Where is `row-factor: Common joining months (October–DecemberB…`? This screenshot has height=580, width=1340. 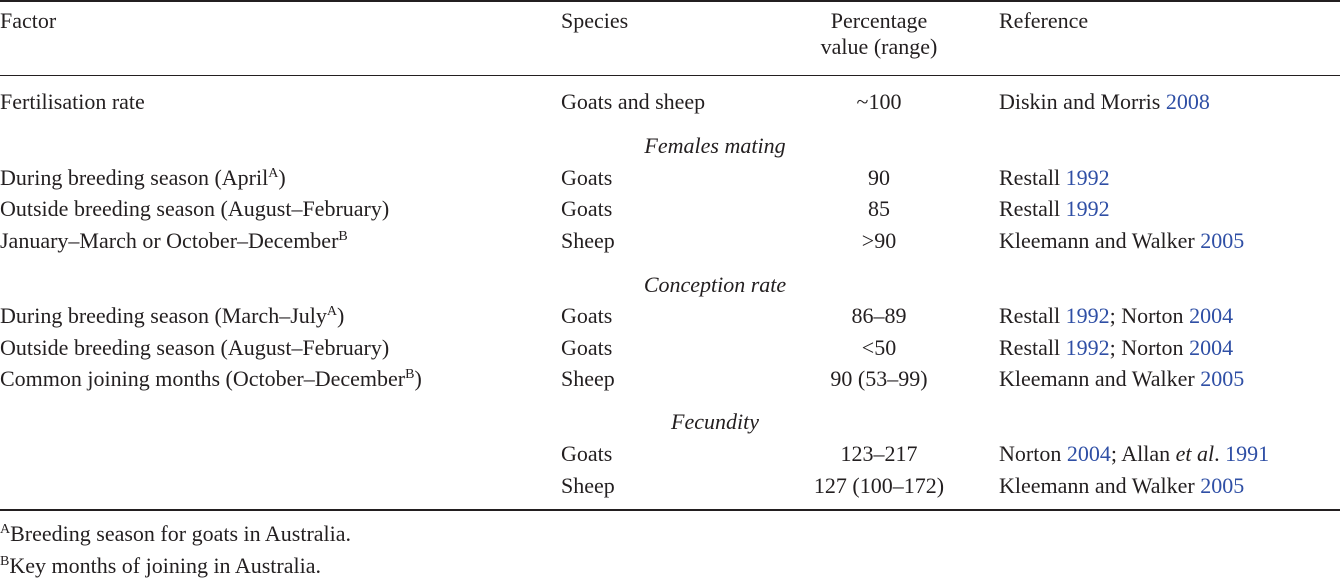 row-factor: Common joining months (October–DecemberB… is located at coordinates (211, 378).